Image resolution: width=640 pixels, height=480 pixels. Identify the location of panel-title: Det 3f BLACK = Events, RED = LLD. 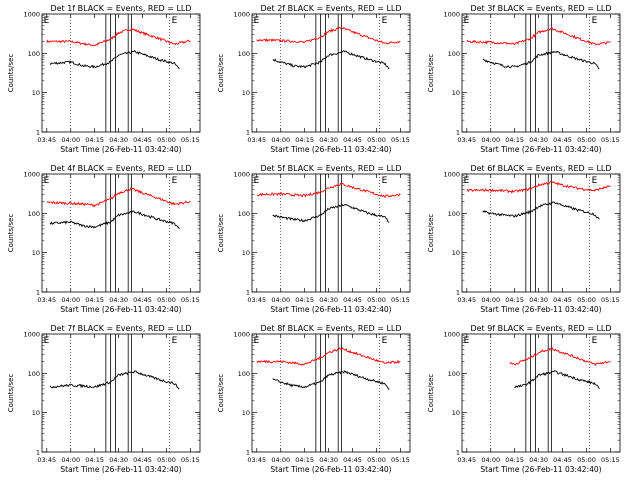
(540, 8).